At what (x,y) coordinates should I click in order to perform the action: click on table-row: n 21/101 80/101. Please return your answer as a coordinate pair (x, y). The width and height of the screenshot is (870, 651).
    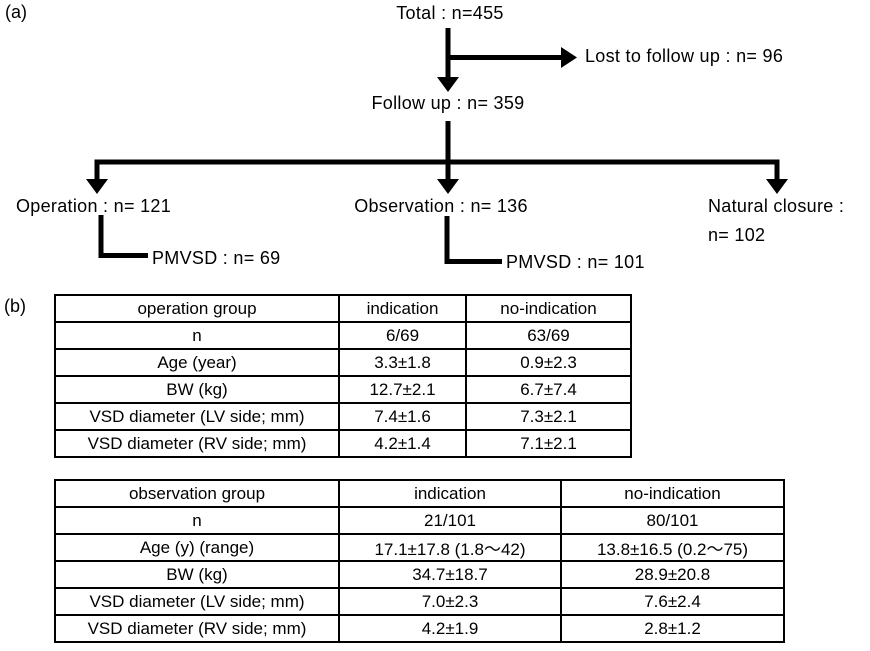
    Looking at the image, I should click on (419, 520).